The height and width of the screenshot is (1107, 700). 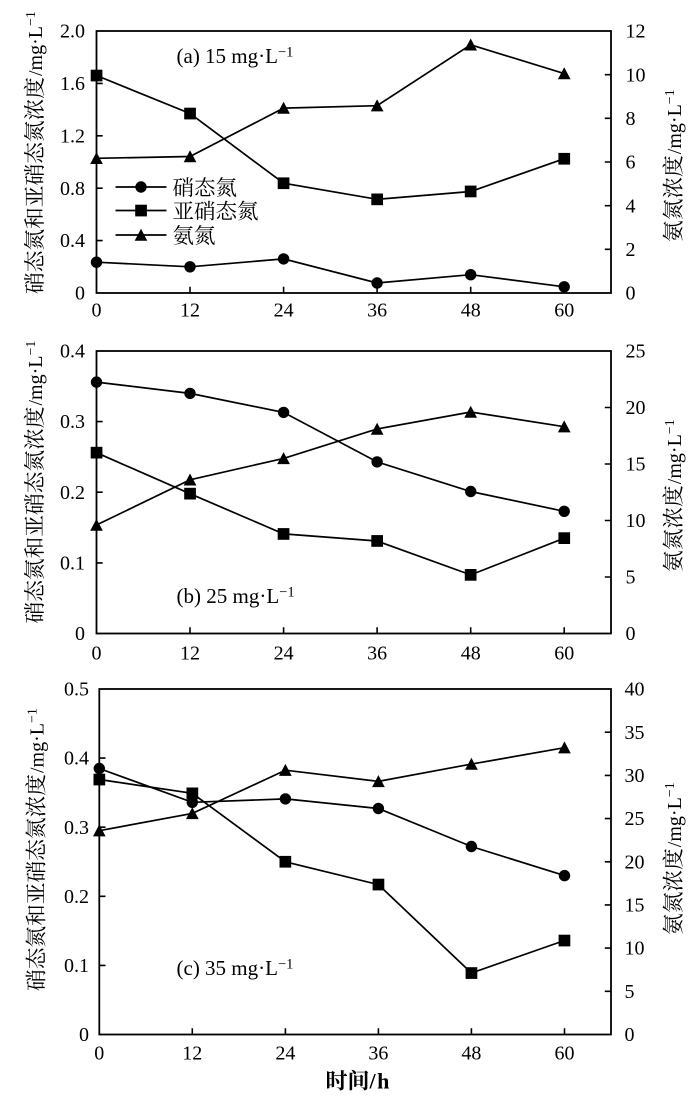 What do you see at coordinates (76, 690) in the screenshot?
I see `svg-text: 0.5` at bounding box center [76, 690].